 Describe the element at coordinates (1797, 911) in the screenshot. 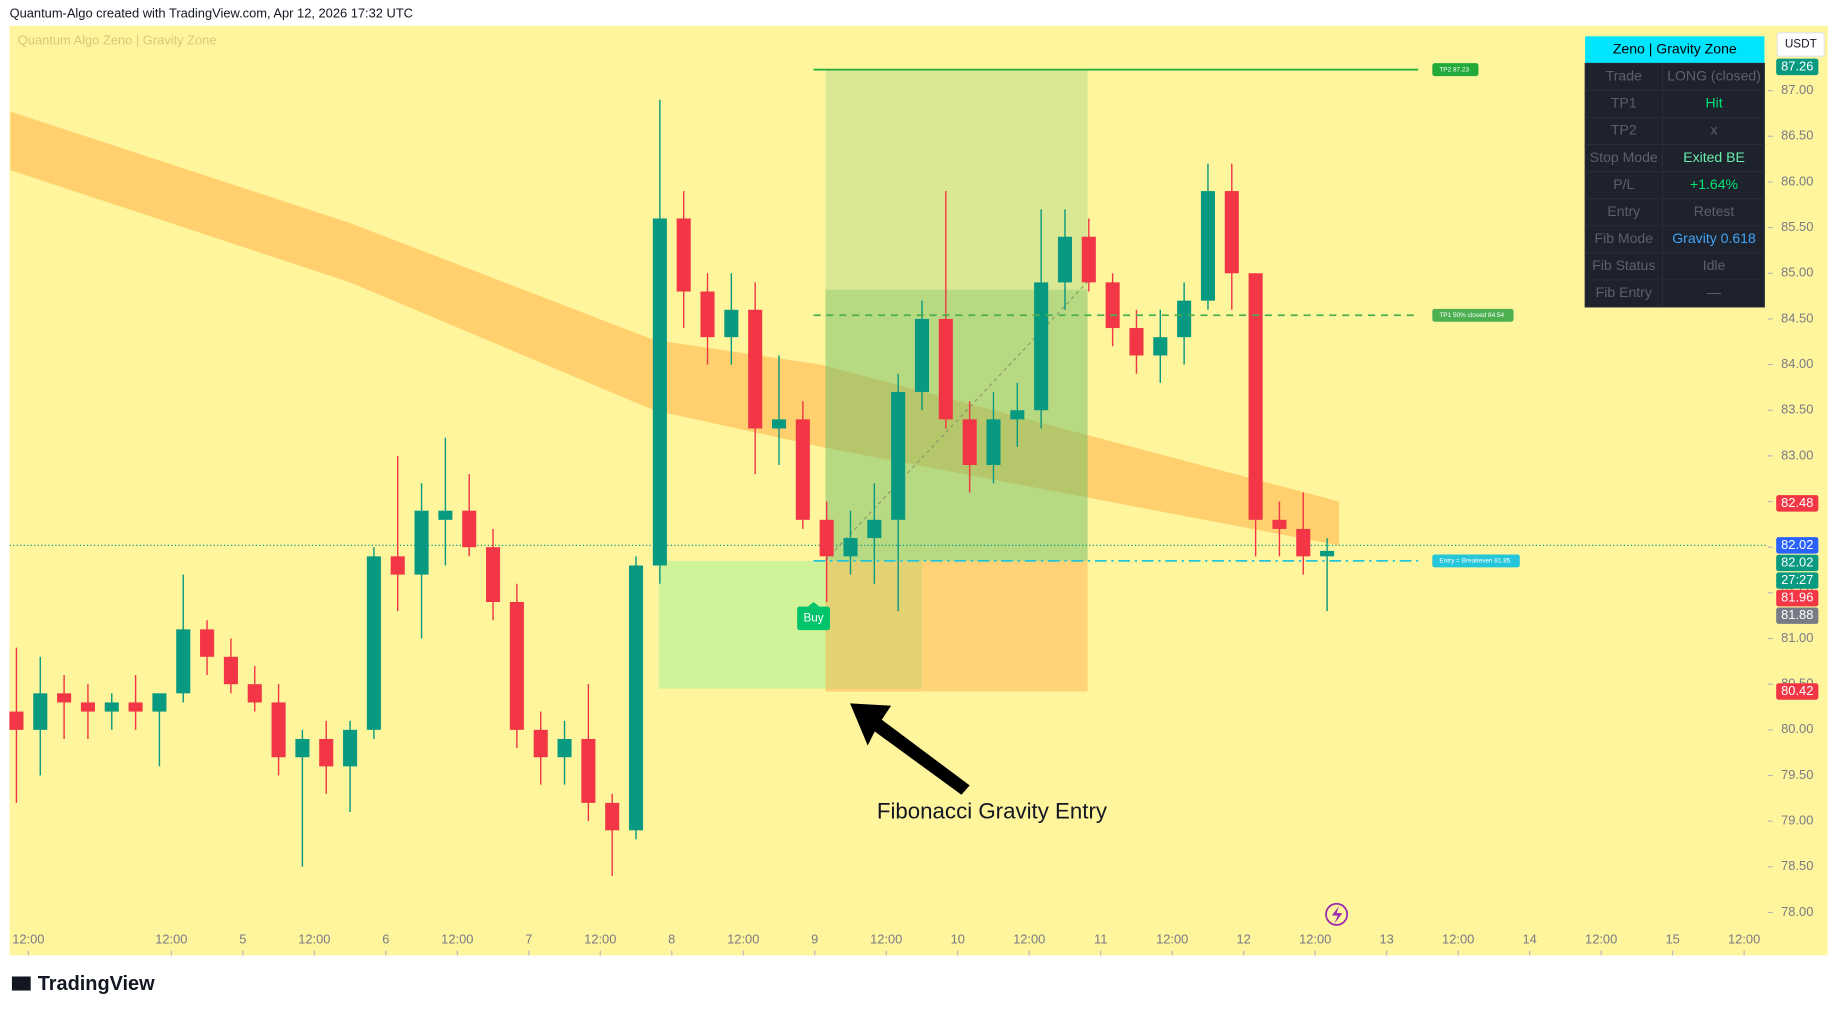

I see `y-tick-label: 78.00` at that location.